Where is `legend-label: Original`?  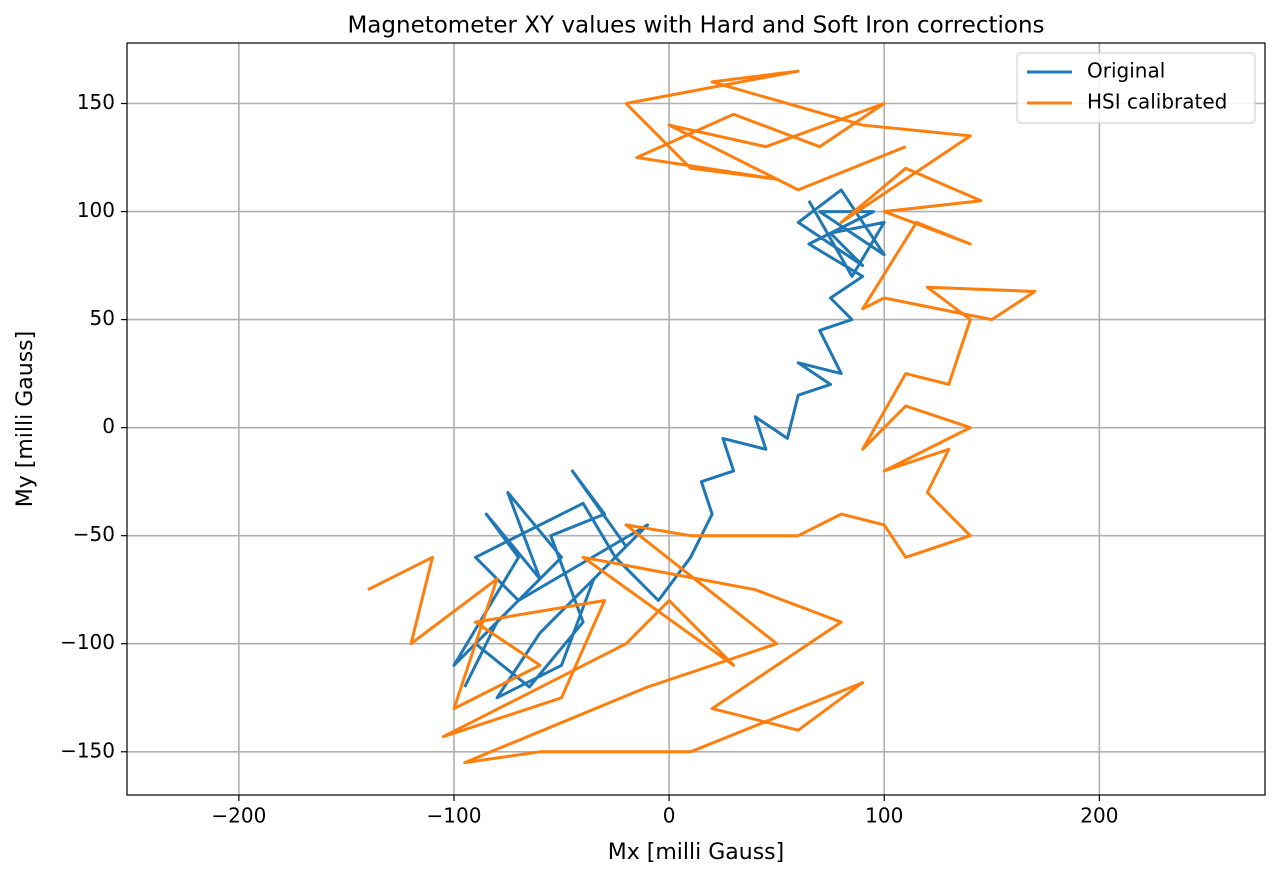
legend-label: Original is located at coordinates (1126, 71).